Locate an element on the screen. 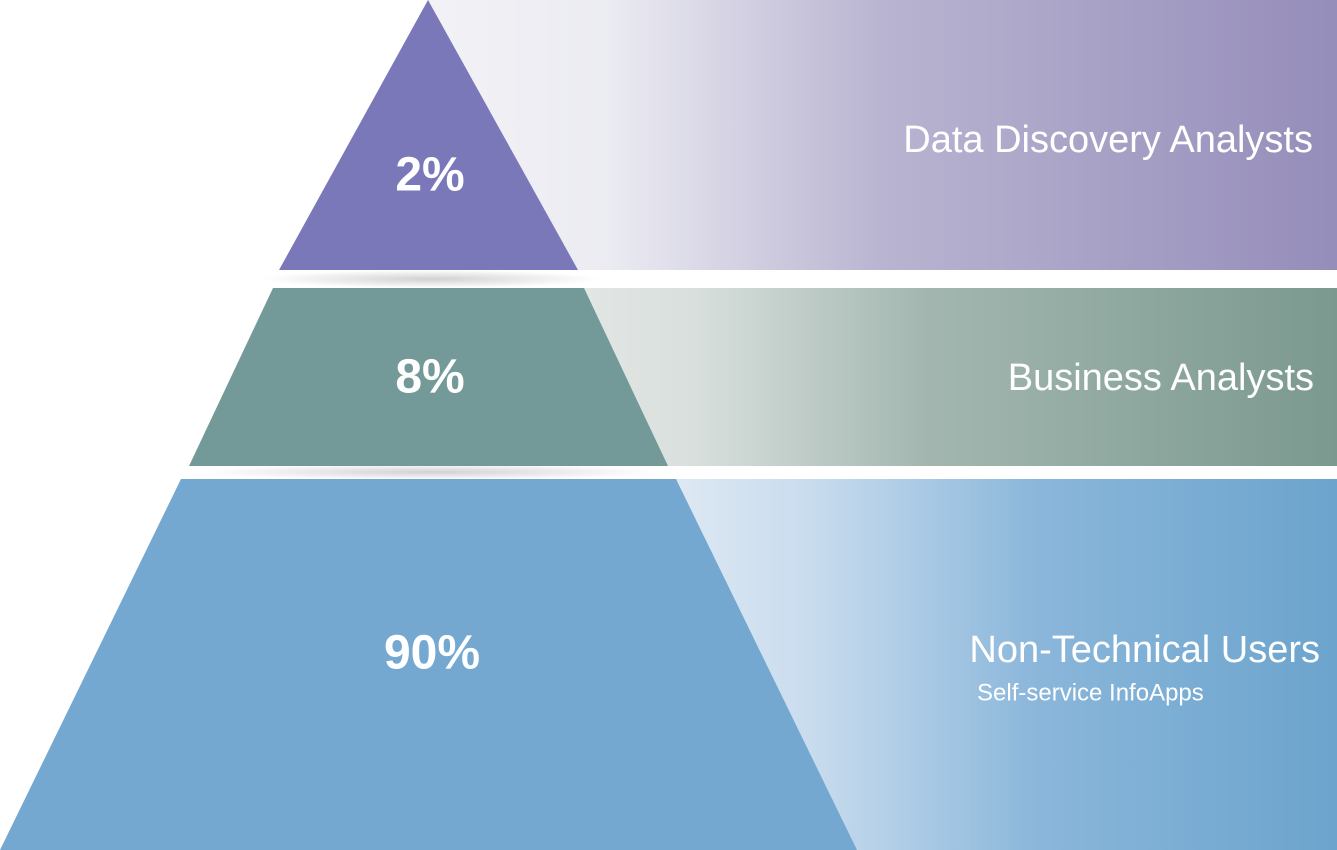 This screenshot has height=850, width=1337. tier-percent: 2% is located at coordinates (429, 175).